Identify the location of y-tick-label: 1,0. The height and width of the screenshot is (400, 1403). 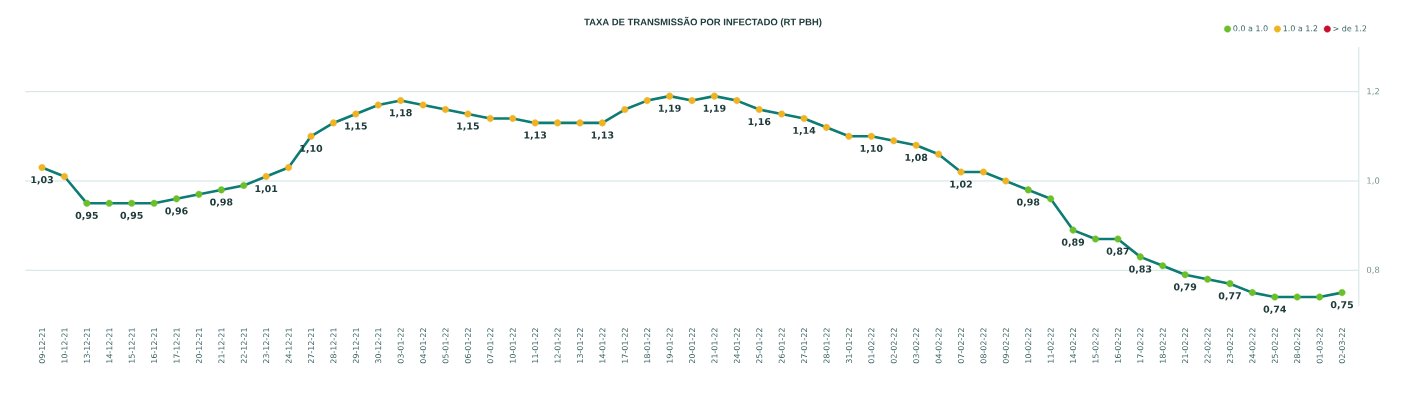
(1373, 181).